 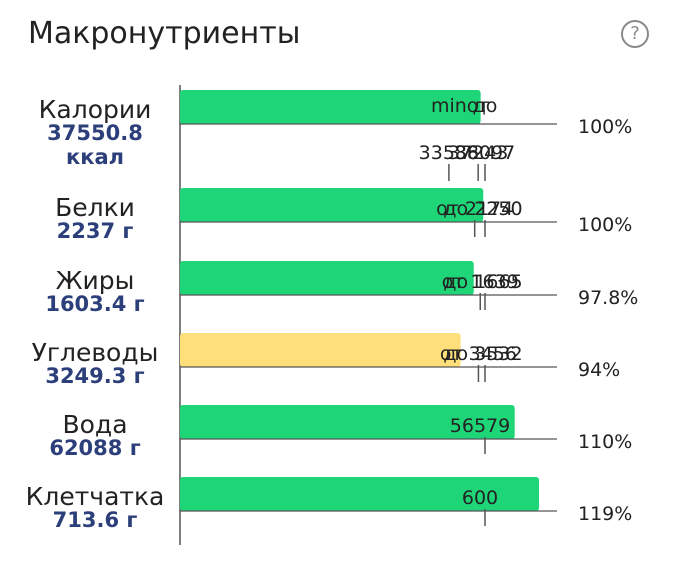 I want to click on target-min-label: 33586, so click(x=449, y=153).